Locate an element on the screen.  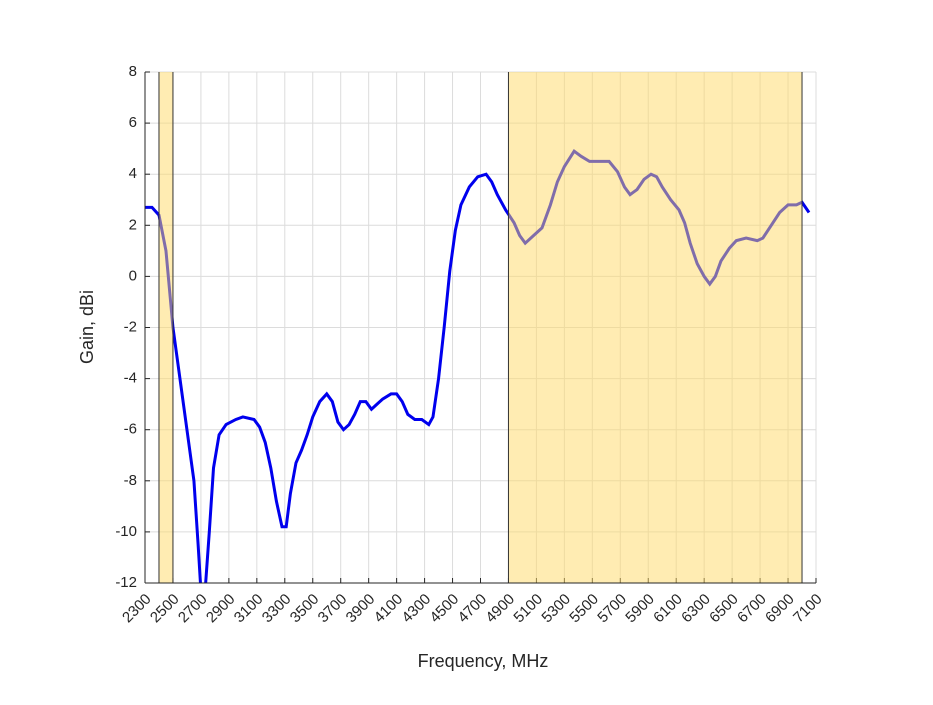
x-tick-label: 5900 is located at coordinates (640, 609).